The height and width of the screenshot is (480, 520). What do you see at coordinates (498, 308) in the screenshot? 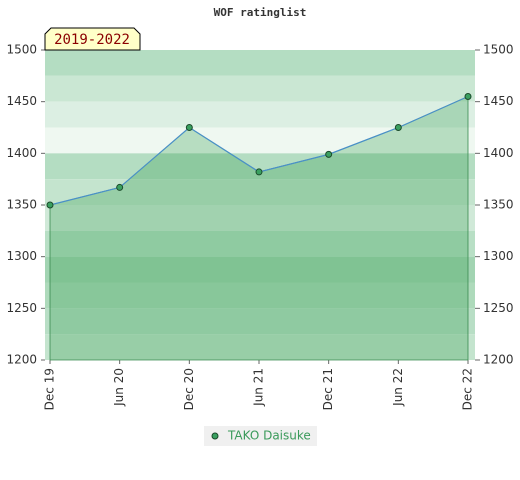
I see `y2-tick-label: 1250` at bounding box center [498, 308].